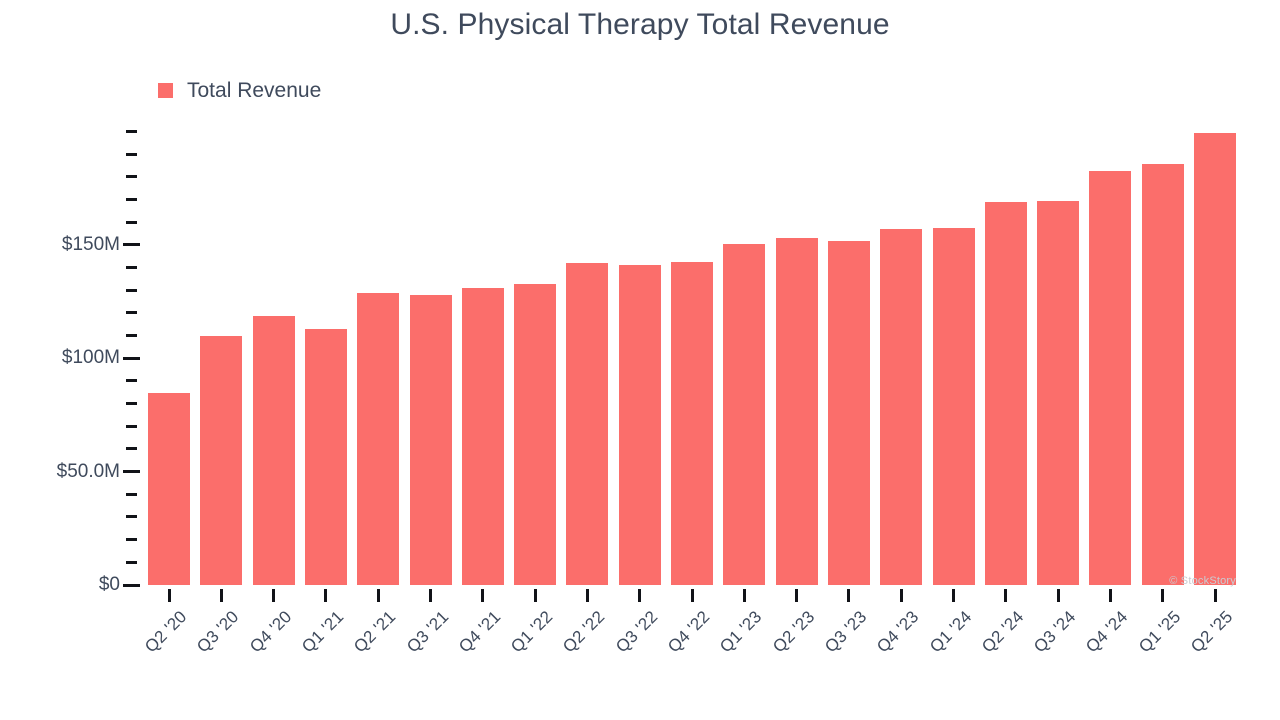  Describe the element at coordinates (165, 90) in the screenshot. I see `legend-swatch-total-revenue` at that location.